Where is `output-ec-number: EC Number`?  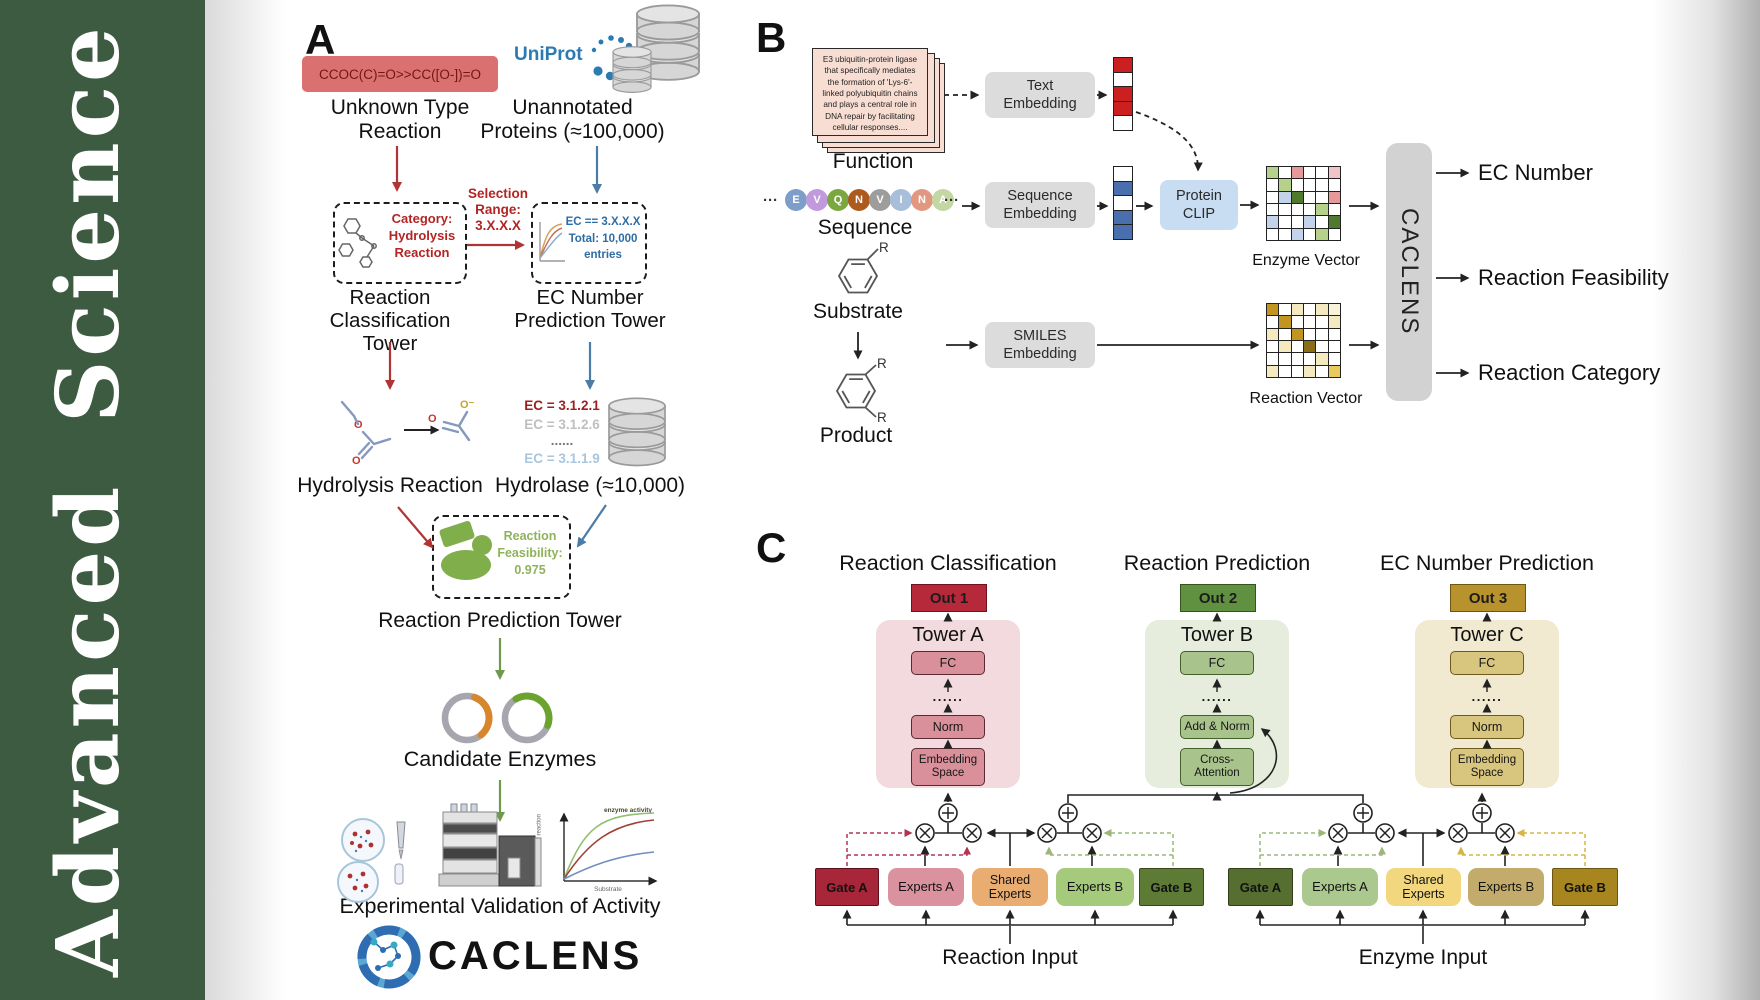 output-ec-number: EC Number is located at coordinates (1535, 172).